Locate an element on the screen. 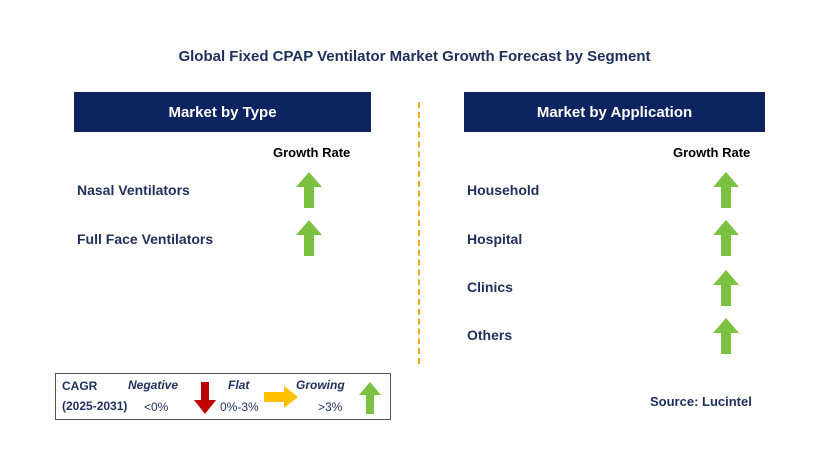 The width and height of the screenshot is (829, 465). right-arrow-icon is located at coordinates (281, 397).